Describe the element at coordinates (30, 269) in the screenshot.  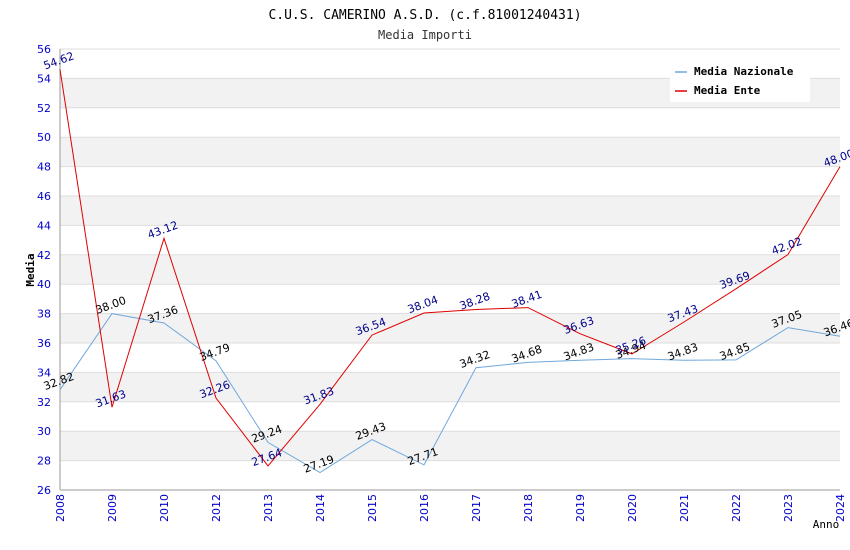
I see `y-axis-label: Media` at that location.